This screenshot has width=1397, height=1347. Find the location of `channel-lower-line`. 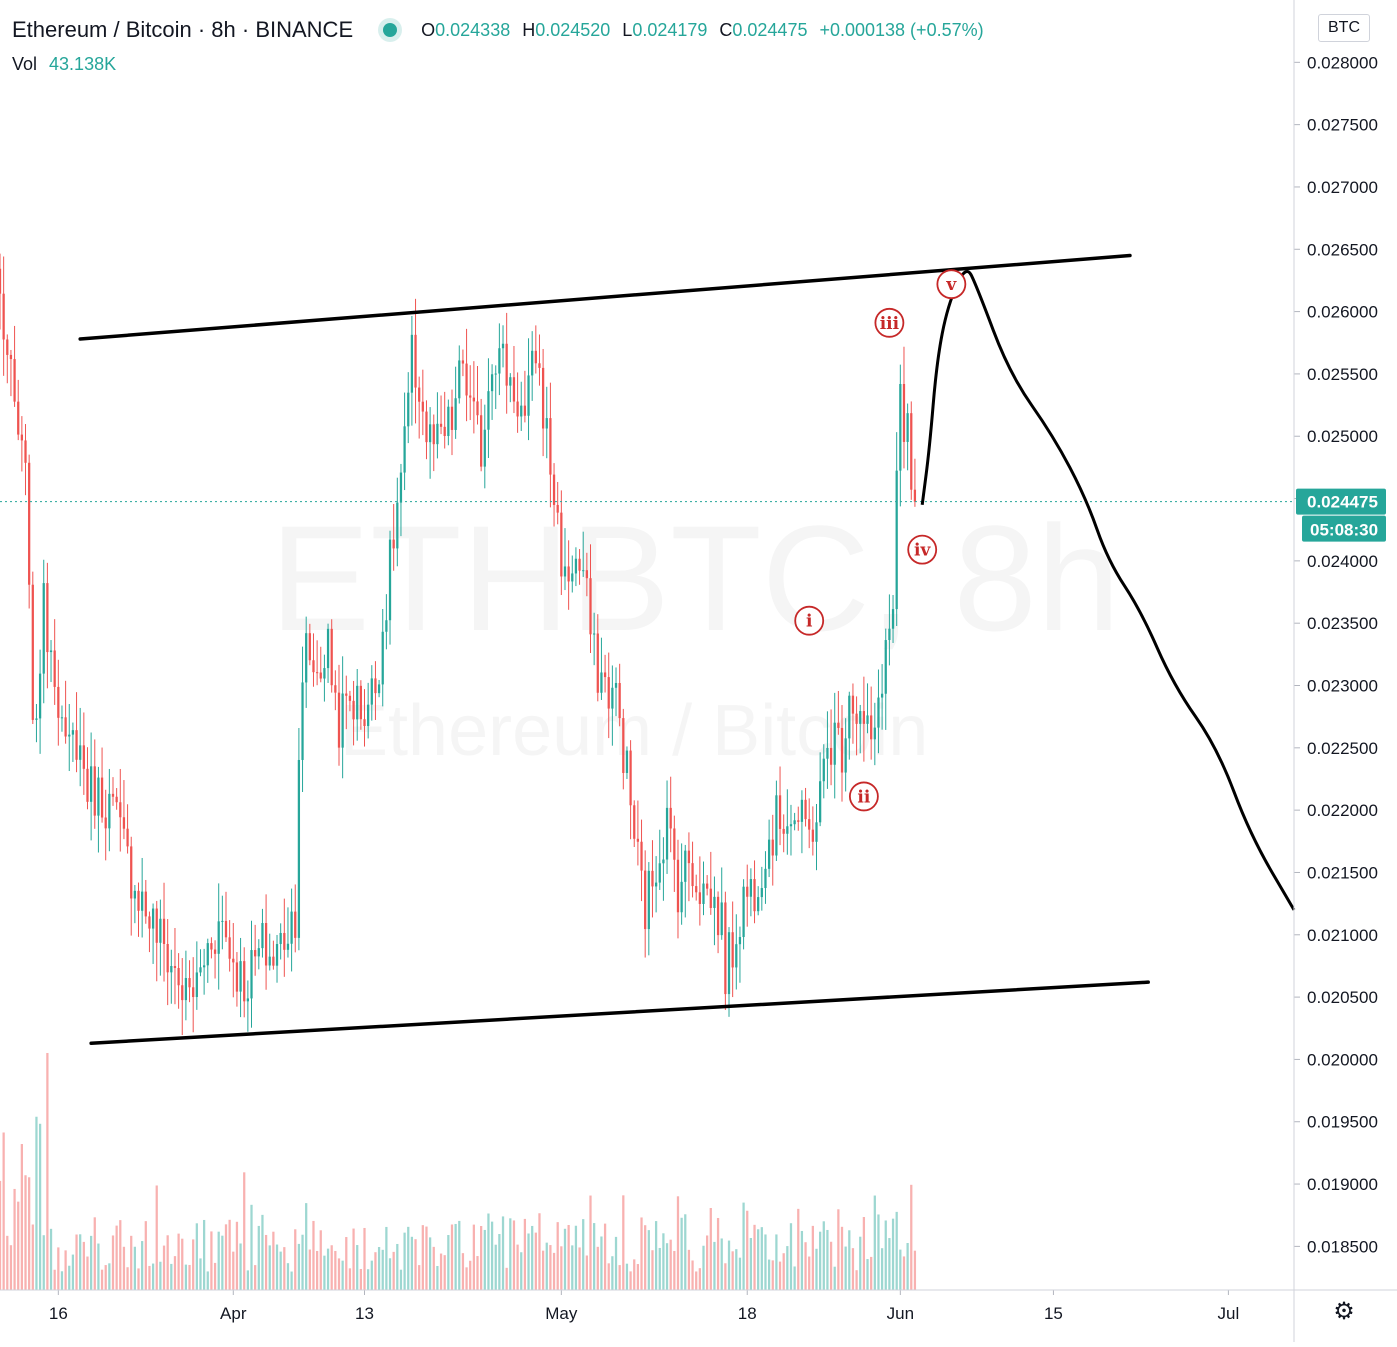

channel-lower-line is located at coordinates (619, 1012).